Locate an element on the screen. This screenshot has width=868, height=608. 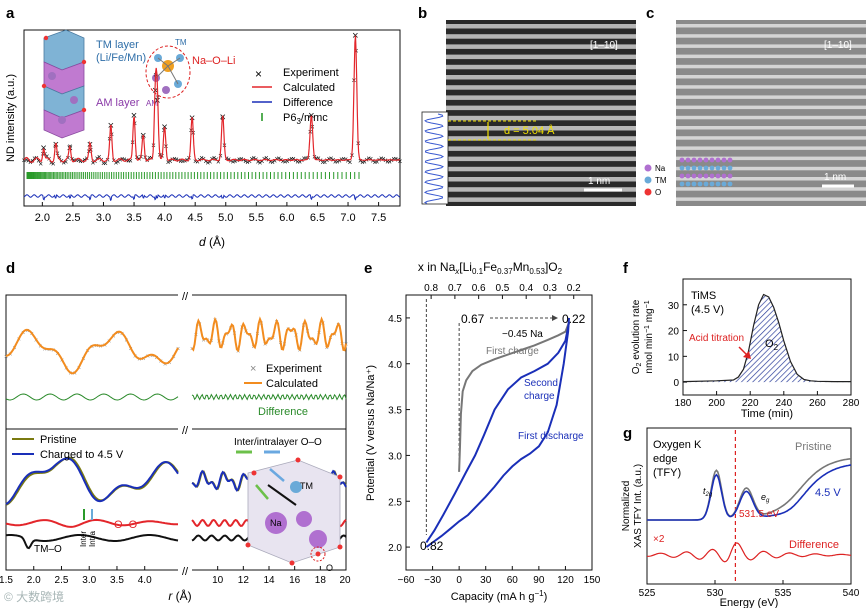
d-x-tick-label: 12 is located at coordinates (244, 580).